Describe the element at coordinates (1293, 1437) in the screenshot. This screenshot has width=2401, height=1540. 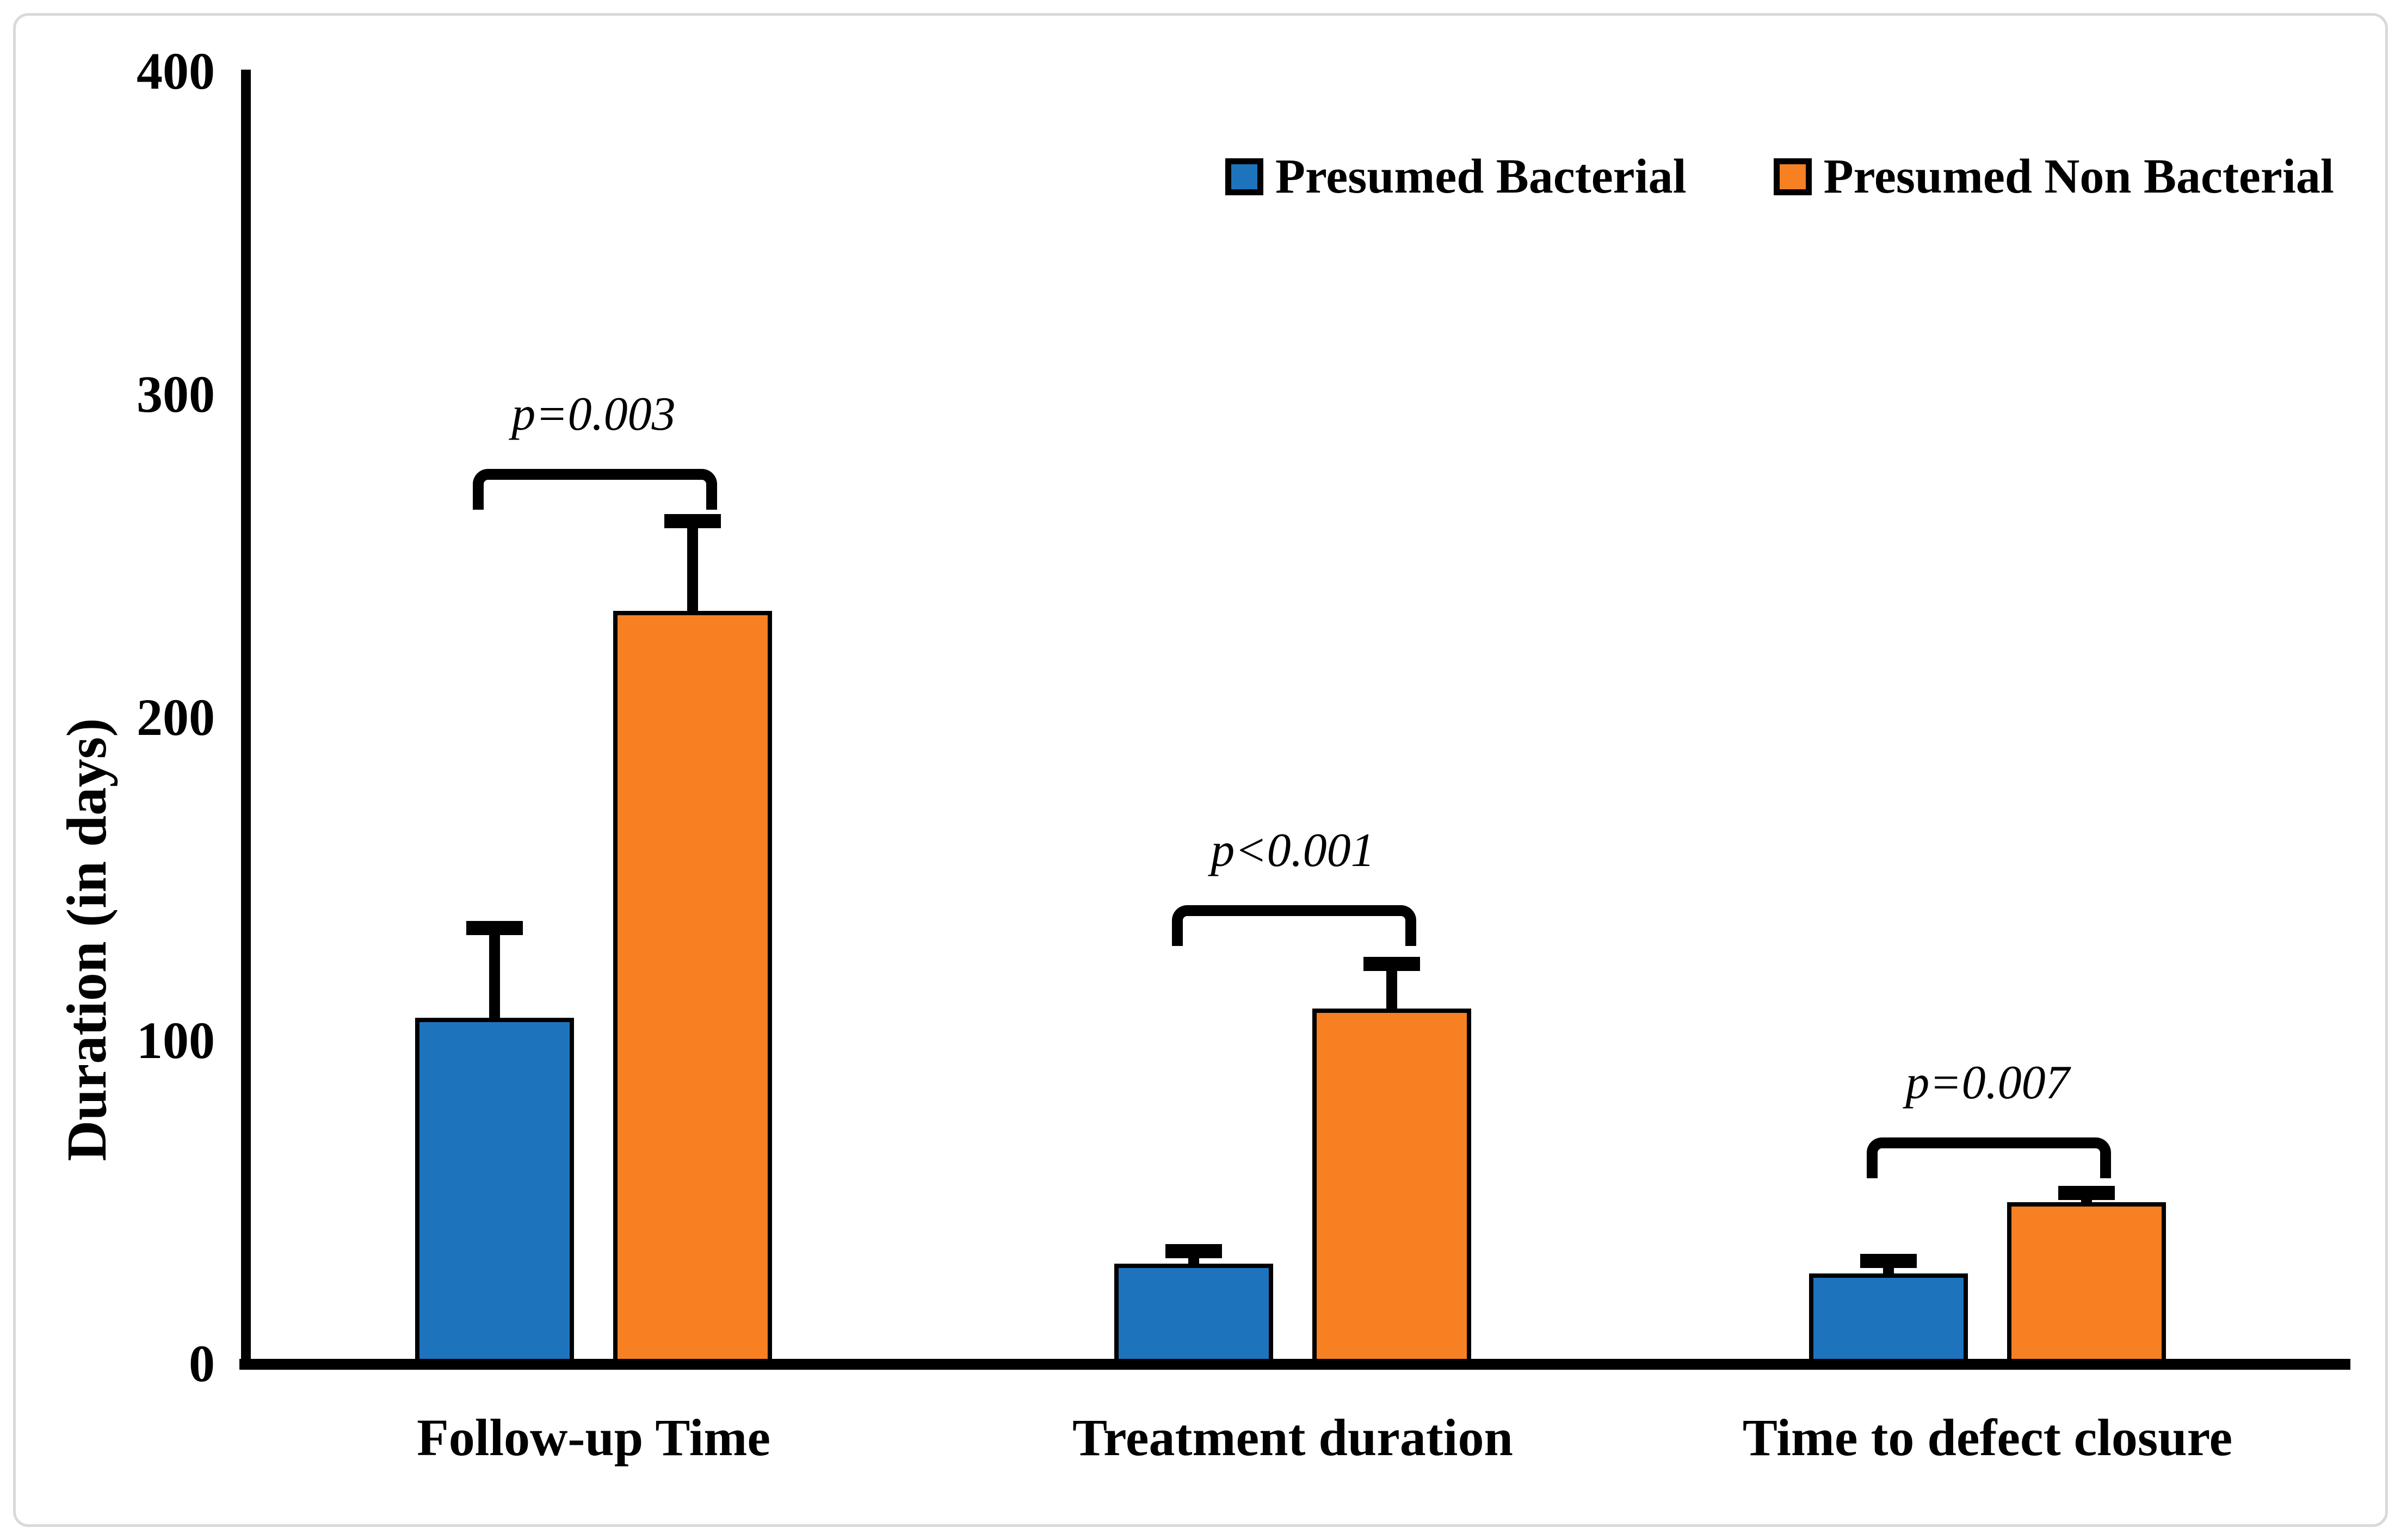
I see `x-category-label: Treatment duration` at that location.